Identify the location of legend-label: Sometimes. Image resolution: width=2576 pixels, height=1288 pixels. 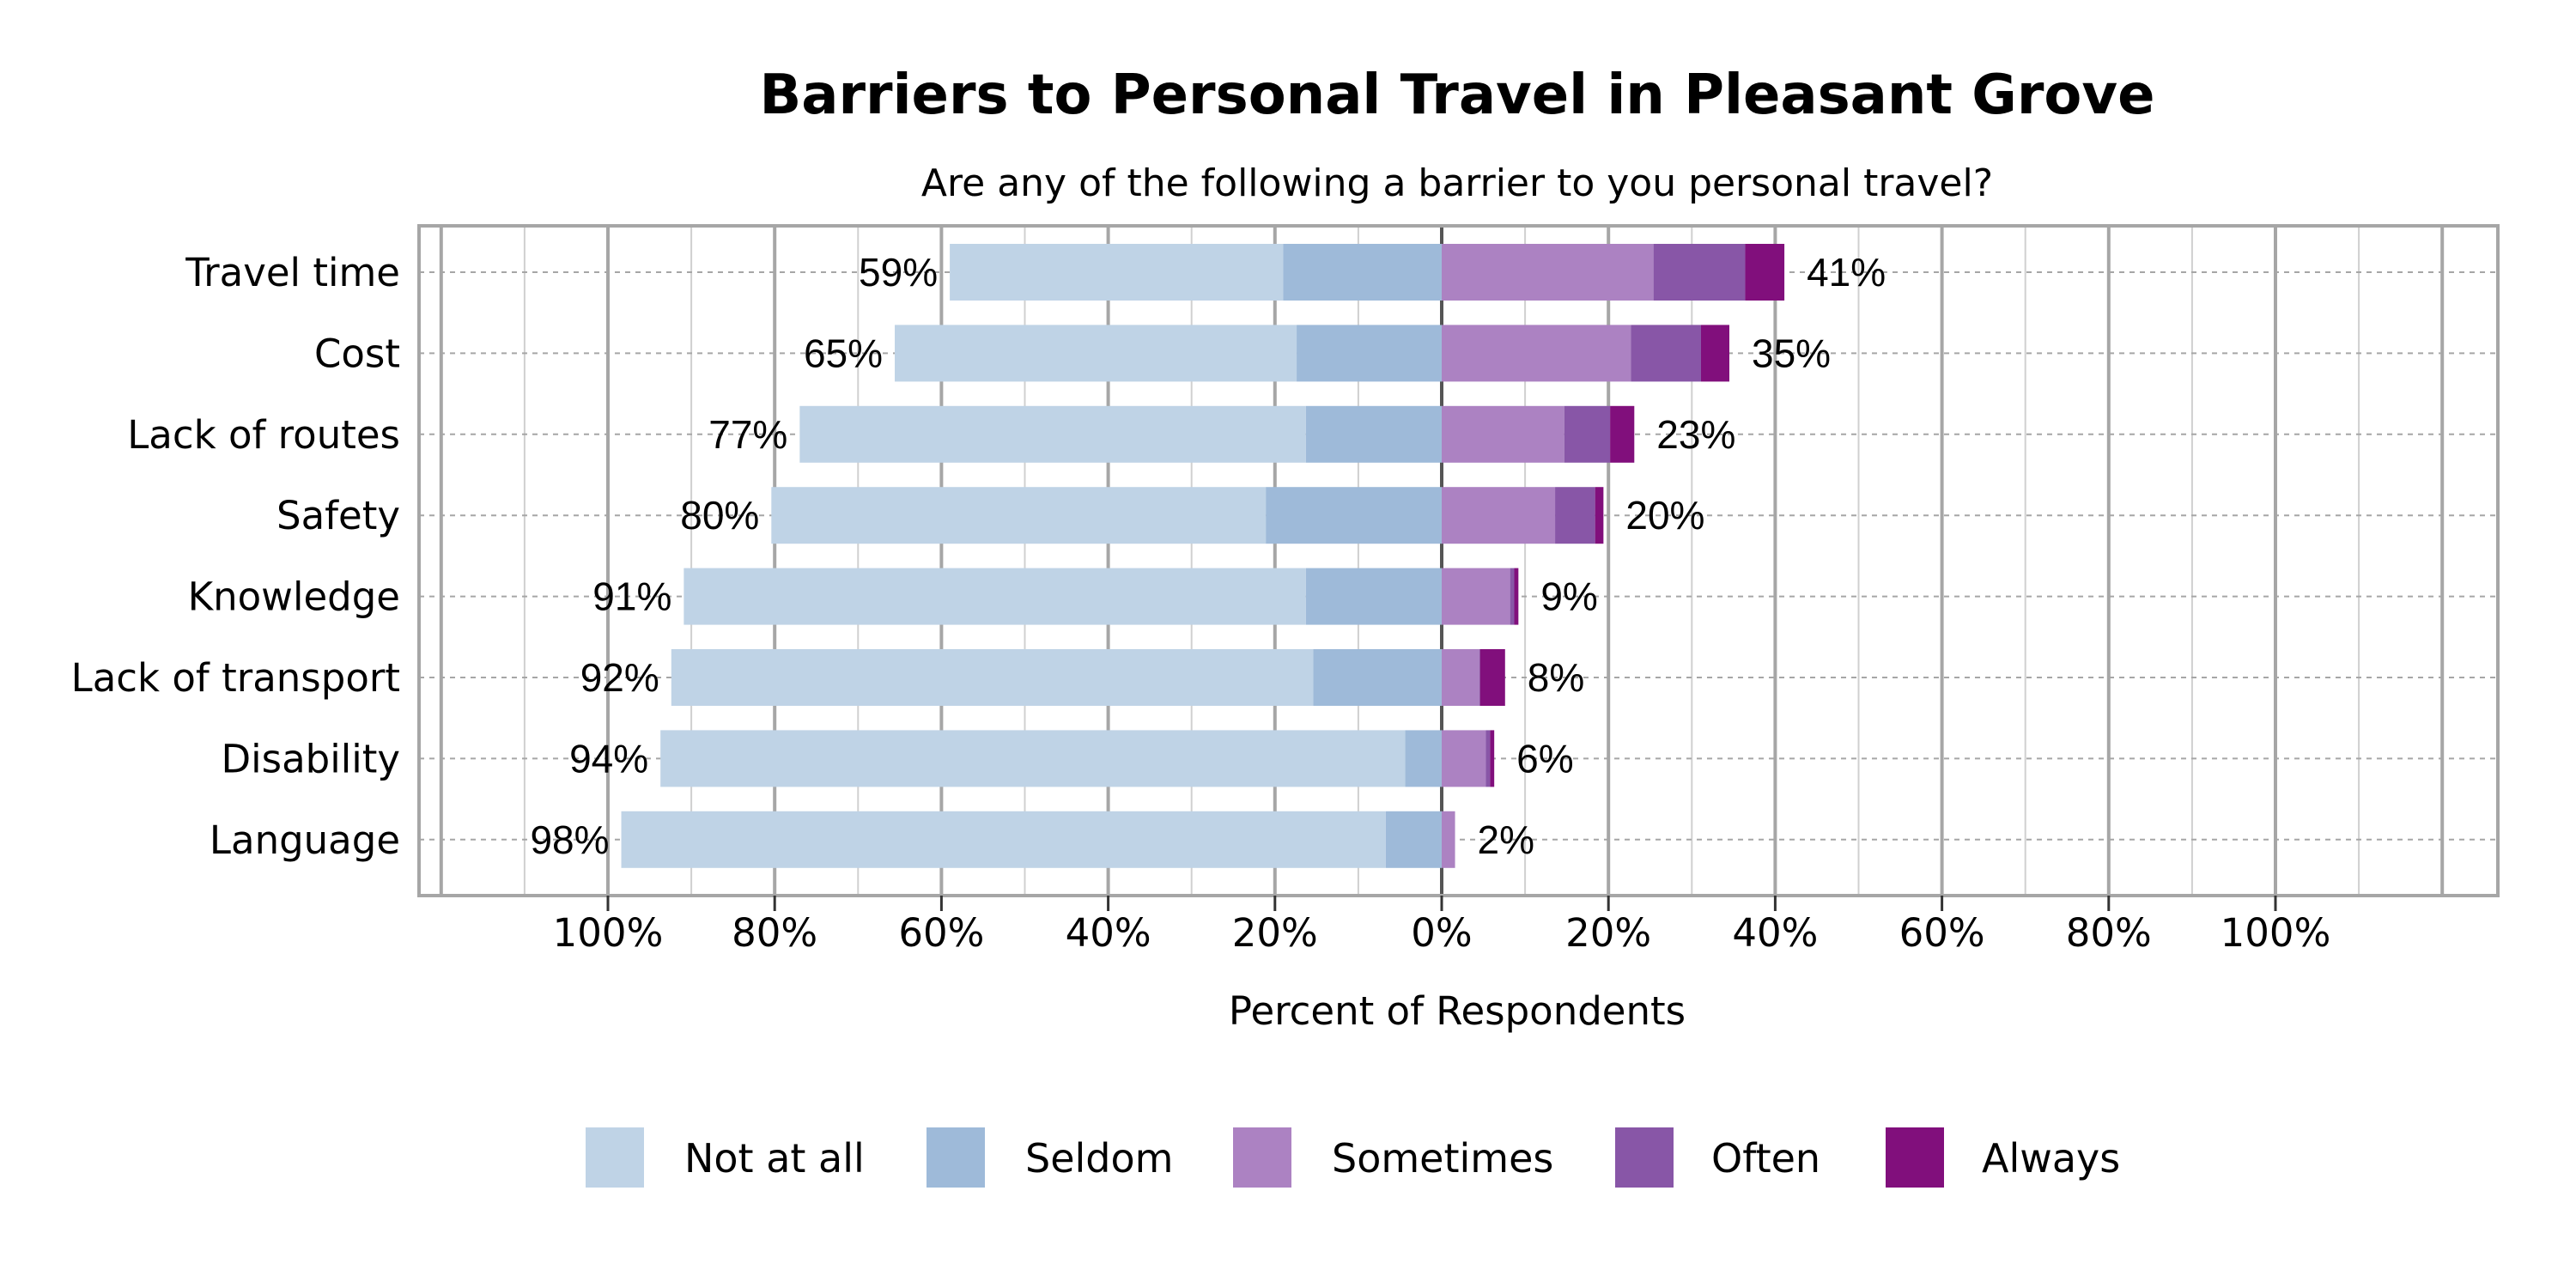
(1442, 1158).